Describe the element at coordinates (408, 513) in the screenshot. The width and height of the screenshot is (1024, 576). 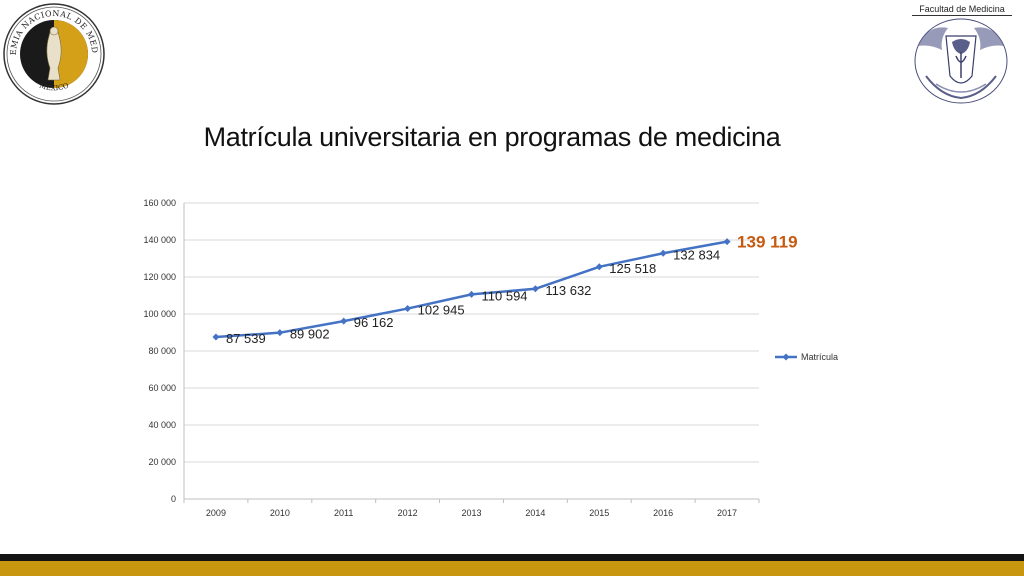
I see `x-tick-label: 2012` at that location.